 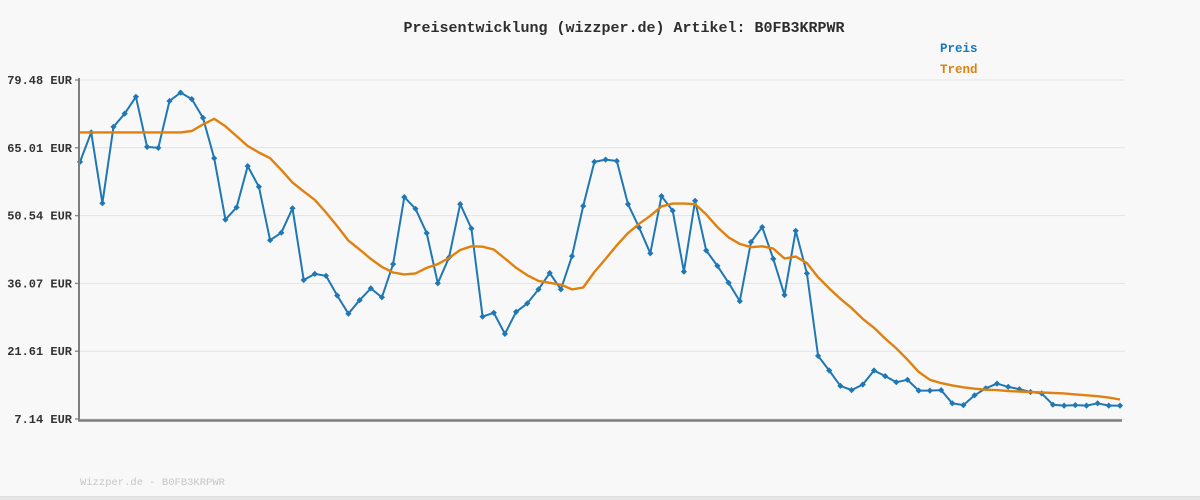 I want to click on y-axis-tick-label: 65.01 EUR, so click(x=40, y=149).